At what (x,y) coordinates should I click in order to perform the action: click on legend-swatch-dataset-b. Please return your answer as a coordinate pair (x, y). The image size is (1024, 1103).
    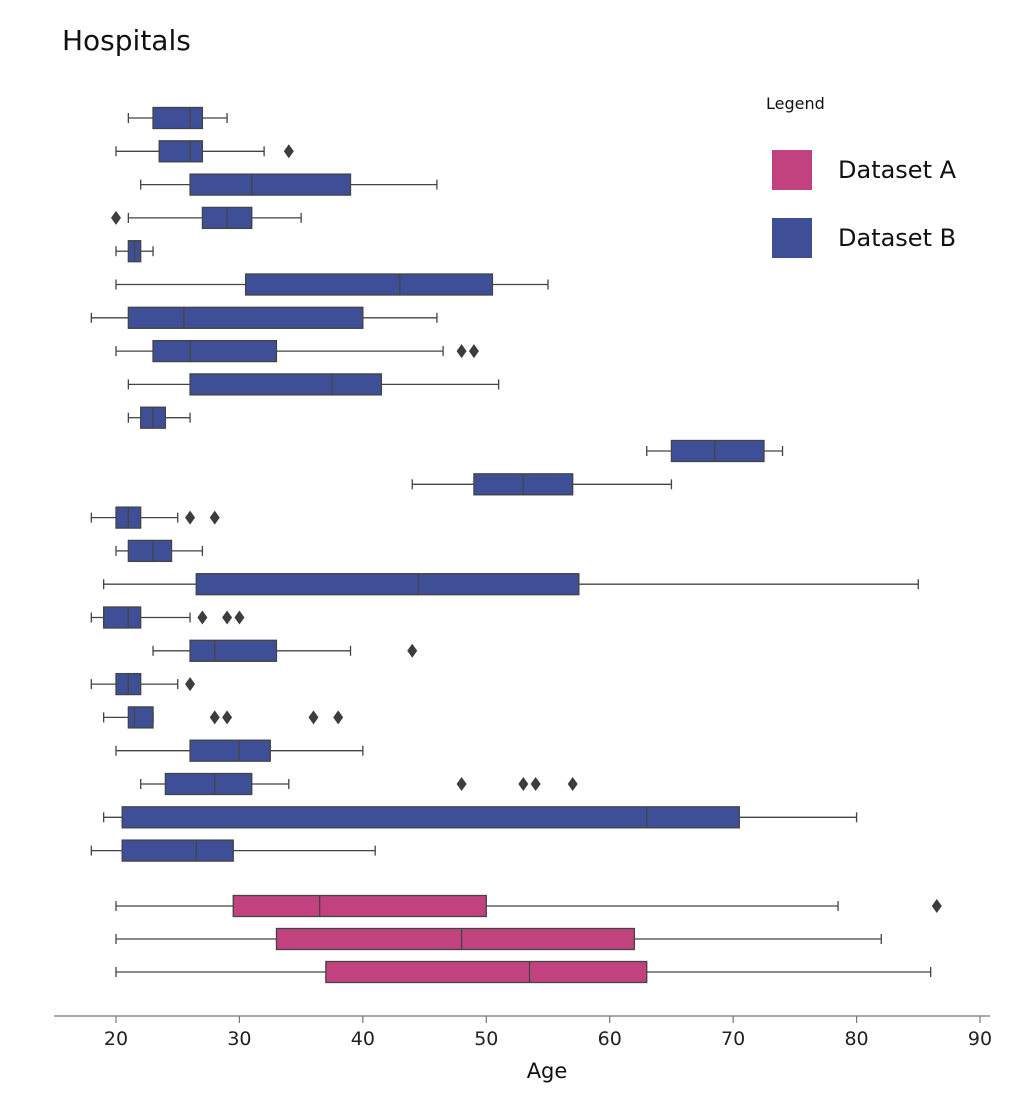
    Looking at the image, I should click on (792, 238).